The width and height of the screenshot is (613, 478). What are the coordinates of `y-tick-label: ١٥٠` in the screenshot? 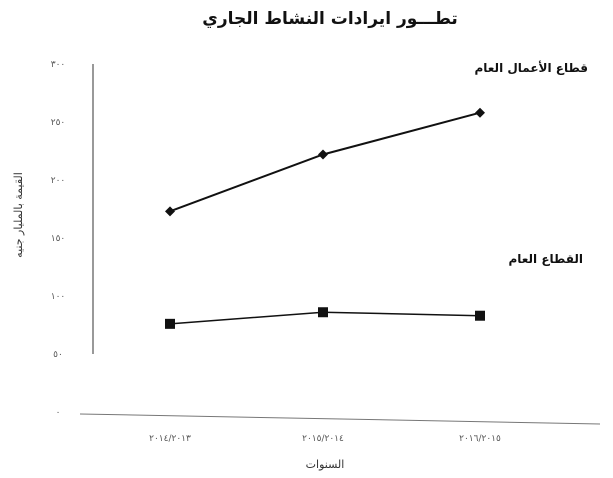 It's located at (58, 239).